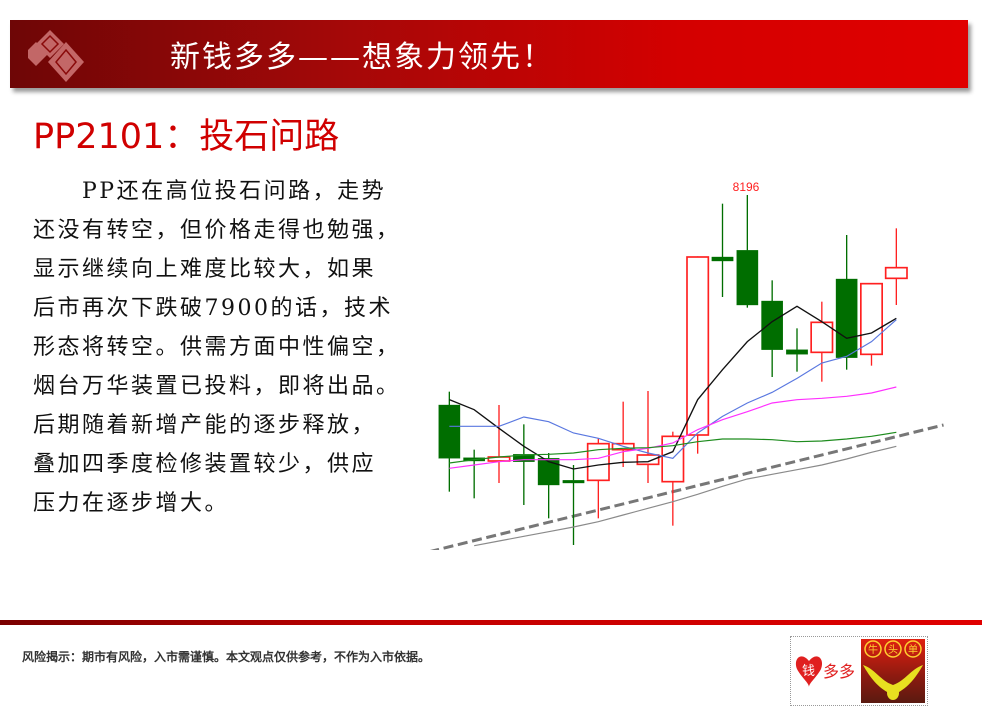 This screenshot has height=720, width=982. Describe the element at coordinates (205, 464) in the screenshot. I see `text-line: 叠加四季度检修装置较少，供应` at that location.